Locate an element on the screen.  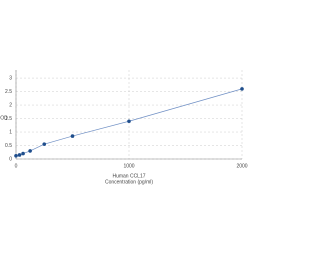
x-axis-label: Concentration (pg/ml) is located at coordinates (129, 182).